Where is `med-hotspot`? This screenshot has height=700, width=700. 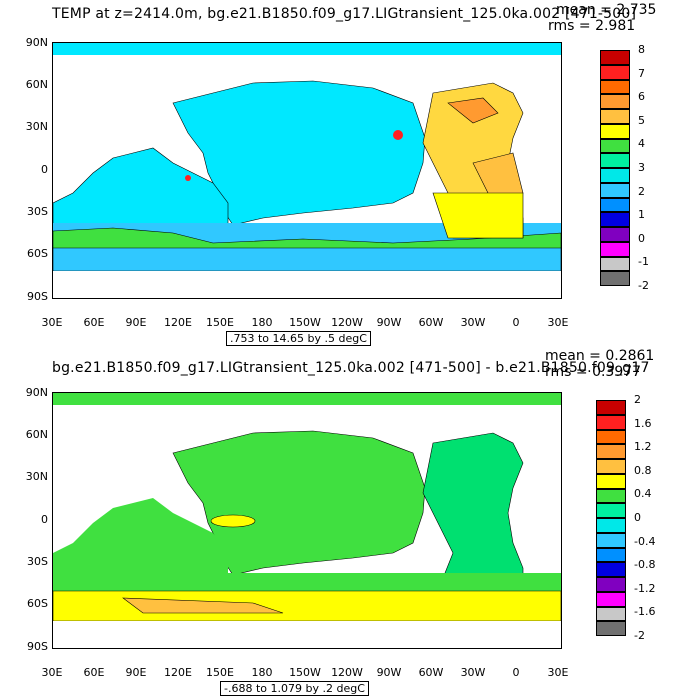 med-hotspot is located at coordinates (398, 135).